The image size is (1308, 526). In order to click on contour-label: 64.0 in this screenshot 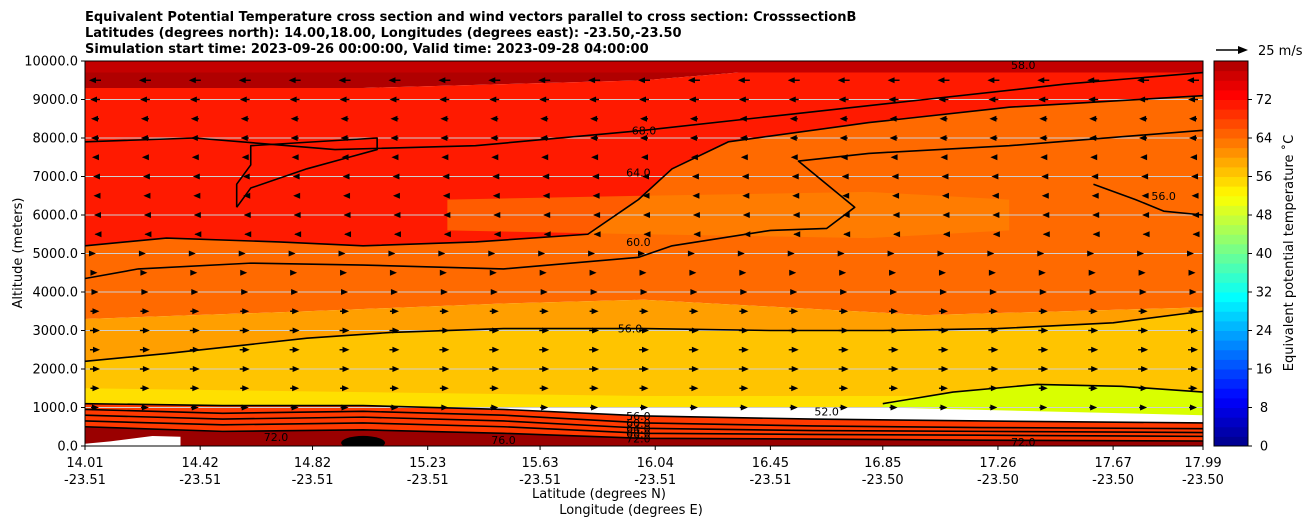, I will do `click(638, 173)`.